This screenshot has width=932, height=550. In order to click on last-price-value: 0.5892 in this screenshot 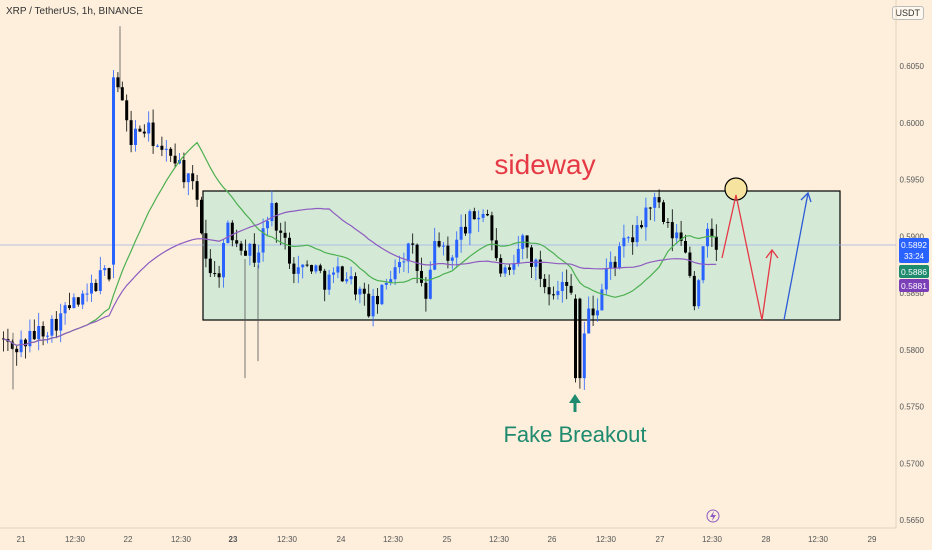, I will do `click(914, 245)`.